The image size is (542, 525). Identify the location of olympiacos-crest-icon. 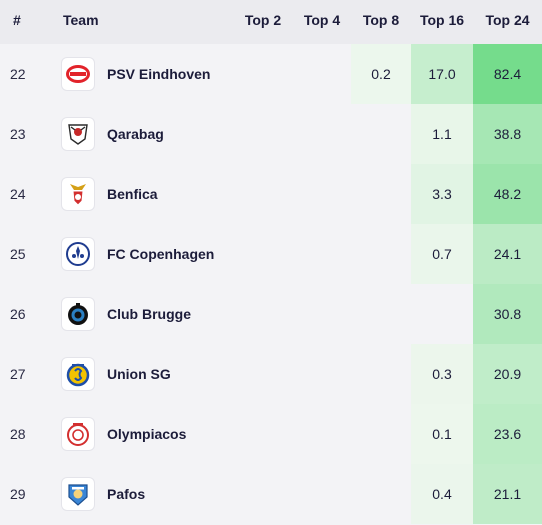
(78, 434).